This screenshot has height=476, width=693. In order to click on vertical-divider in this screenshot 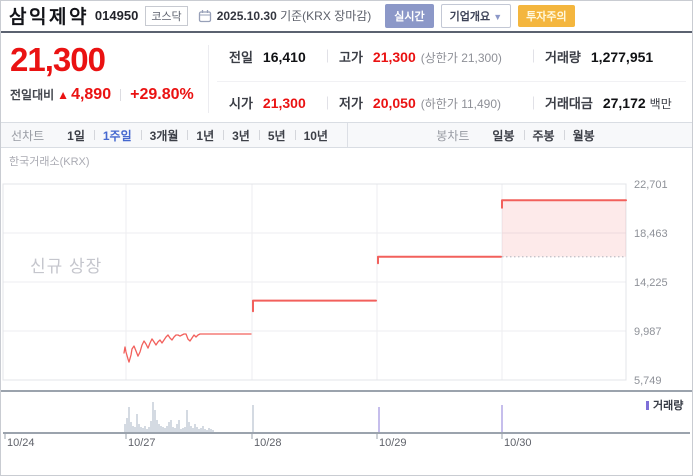, I will do `click(208, 78)`.